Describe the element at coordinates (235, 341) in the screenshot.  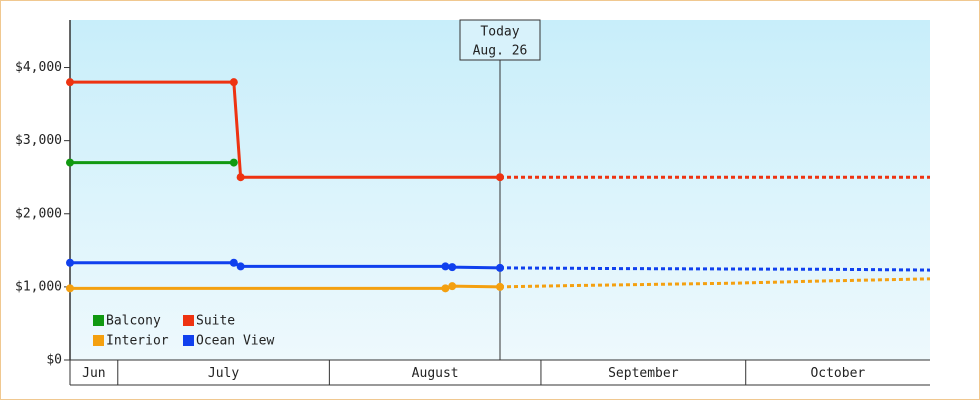
I see `legend-label: Ocean View` at that location.